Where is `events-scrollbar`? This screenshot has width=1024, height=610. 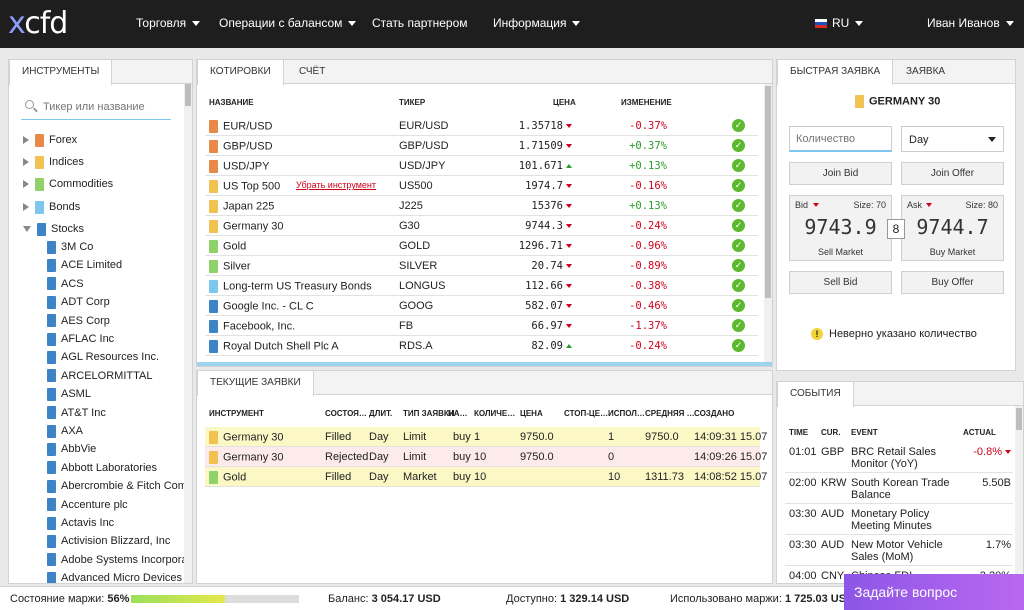 events-scrollbar is located at coordinates (1019, 494).